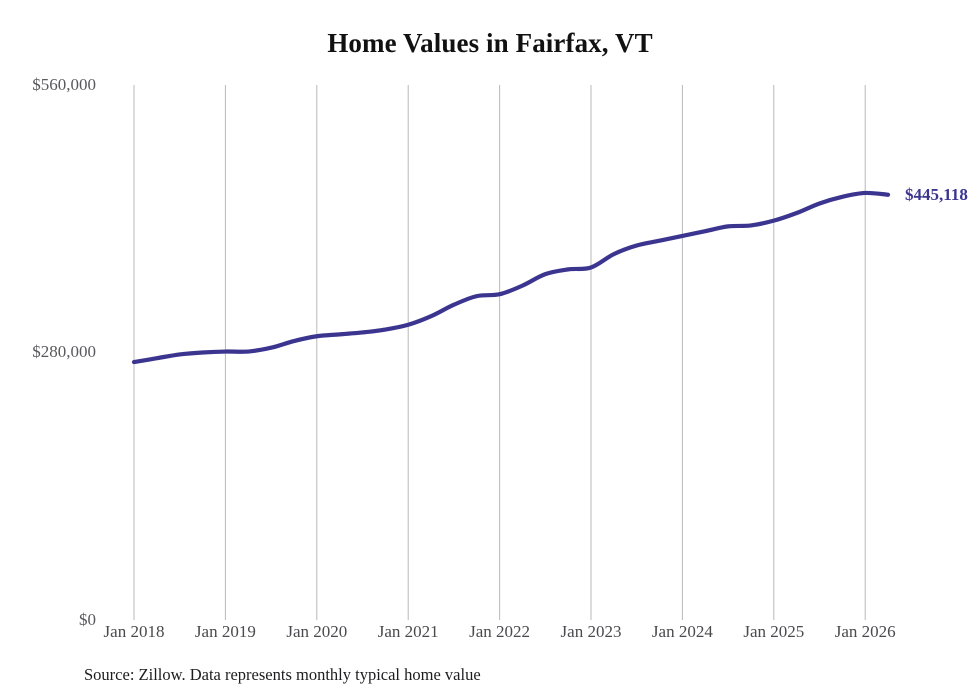 The height and width of the screenshot is (699, 980). What do you see at coordinates (225, 631) in the screenshot?
I see `x-axis-tick-label-jan-2019: Jan 2019` at bounding box center [225, 631].